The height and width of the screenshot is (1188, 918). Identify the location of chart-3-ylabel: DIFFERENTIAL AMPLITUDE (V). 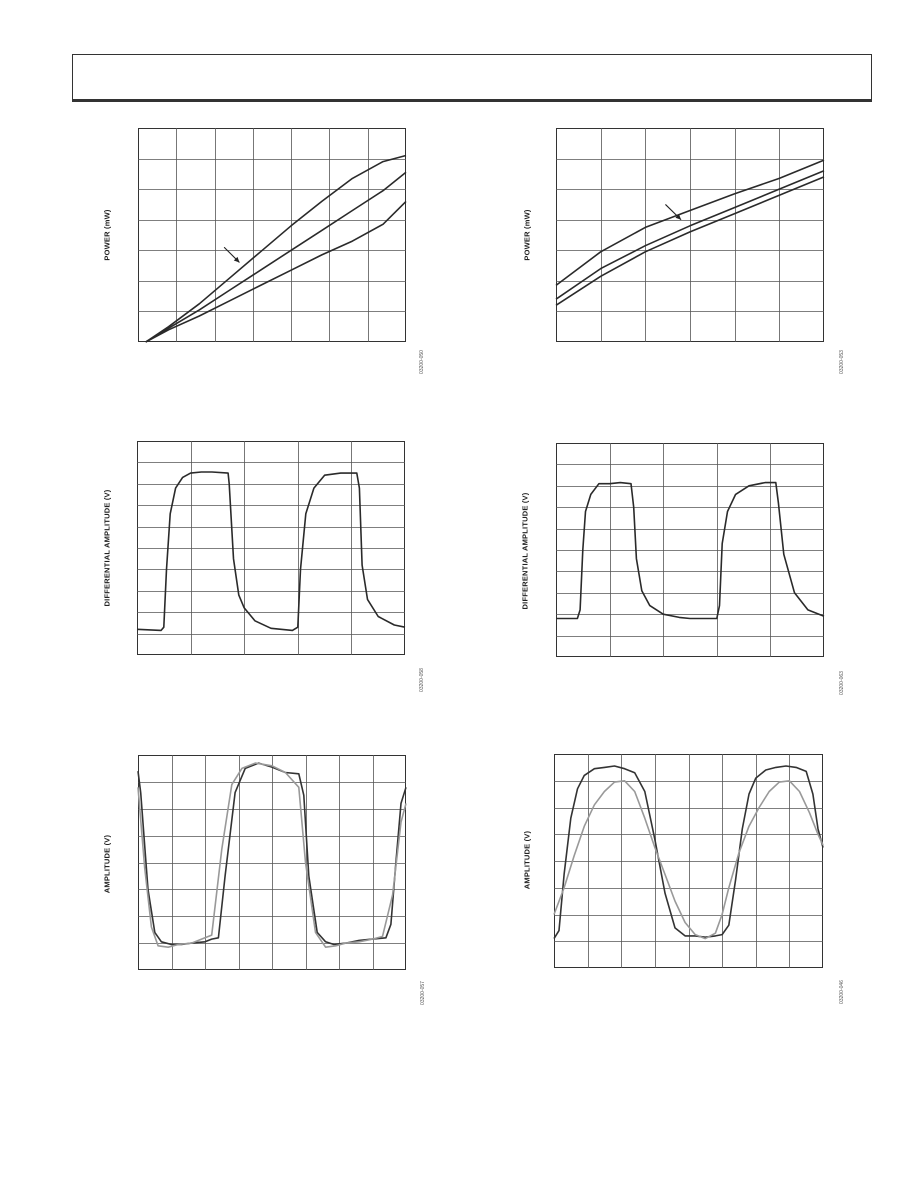
(107, 548).